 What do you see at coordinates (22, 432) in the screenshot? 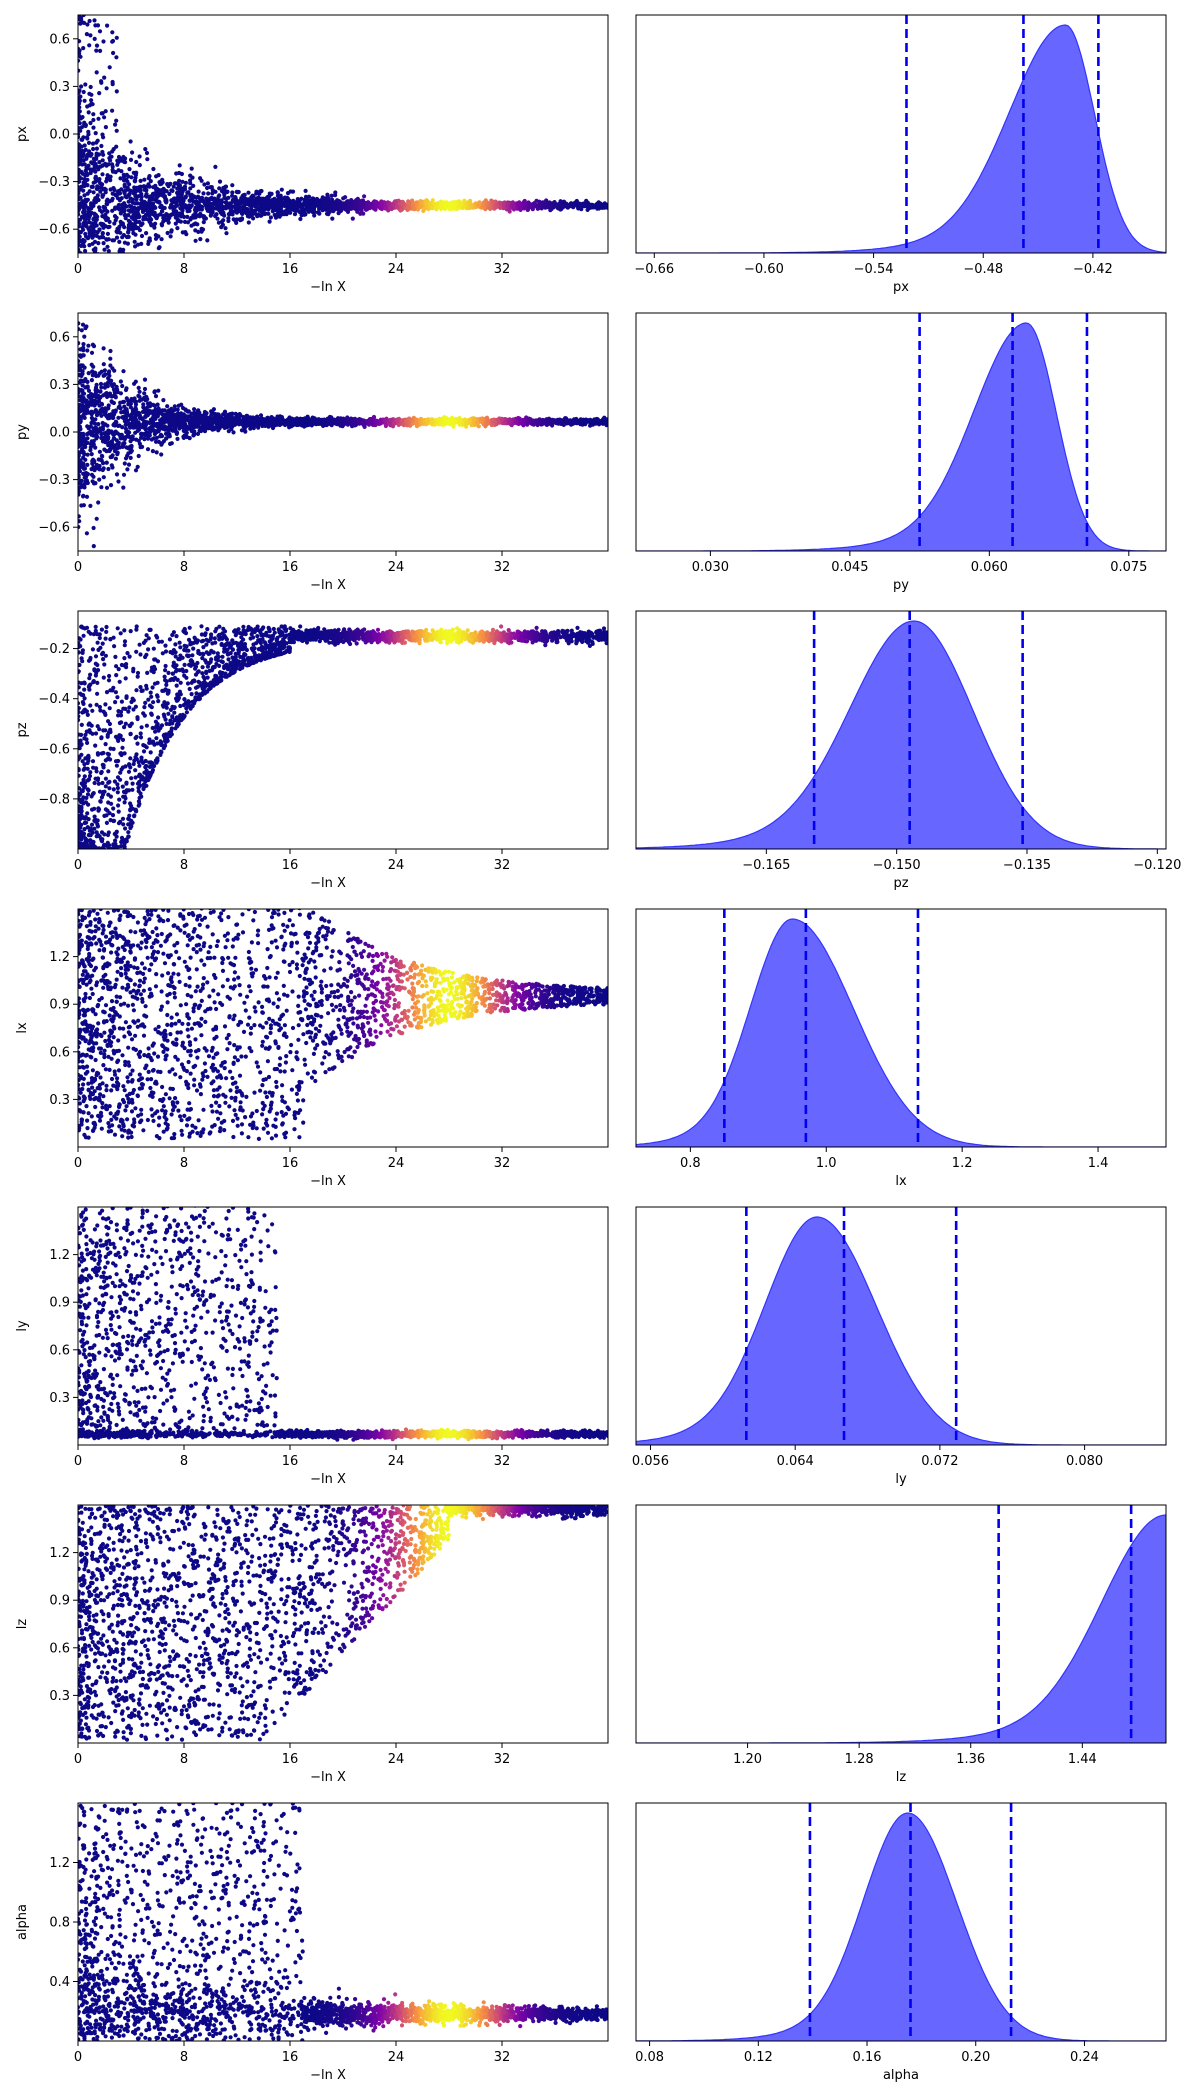
I see `y-axis-label: py` at bounding box center [22, 432].